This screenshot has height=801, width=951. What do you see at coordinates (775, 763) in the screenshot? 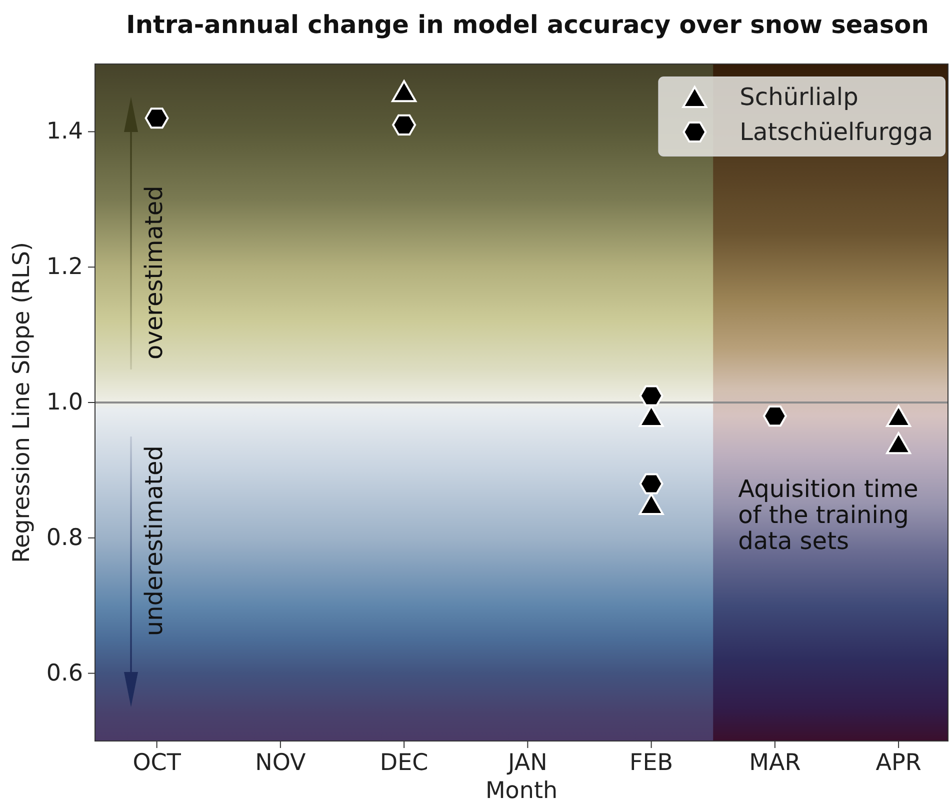
I see `x-tick-label: MAR` at bounding box center [775, 763].